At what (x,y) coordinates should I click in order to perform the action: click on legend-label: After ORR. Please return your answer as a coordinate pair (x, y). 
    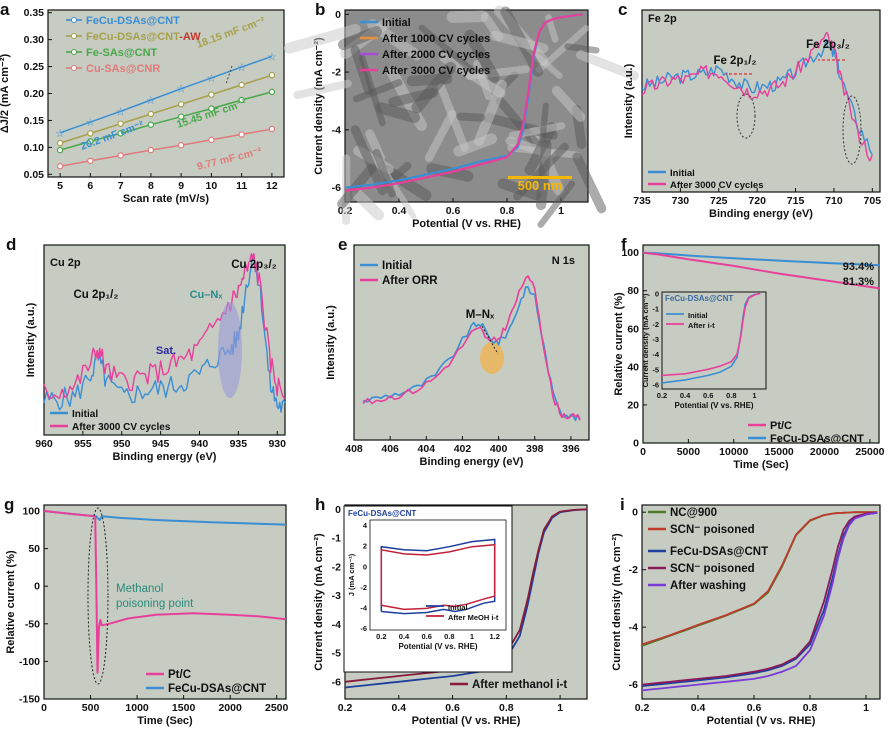
    Looking at the image, I should click on (410, 281).